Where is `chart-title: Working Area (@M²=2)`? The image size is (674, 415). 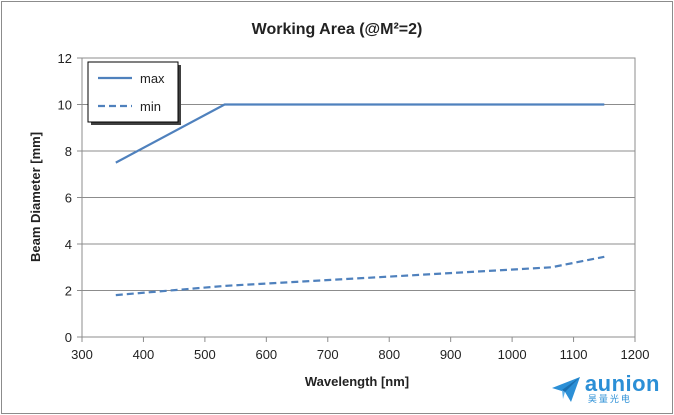
chart-title: Working Area (@M²=2) is located at coordinates (337, 29).